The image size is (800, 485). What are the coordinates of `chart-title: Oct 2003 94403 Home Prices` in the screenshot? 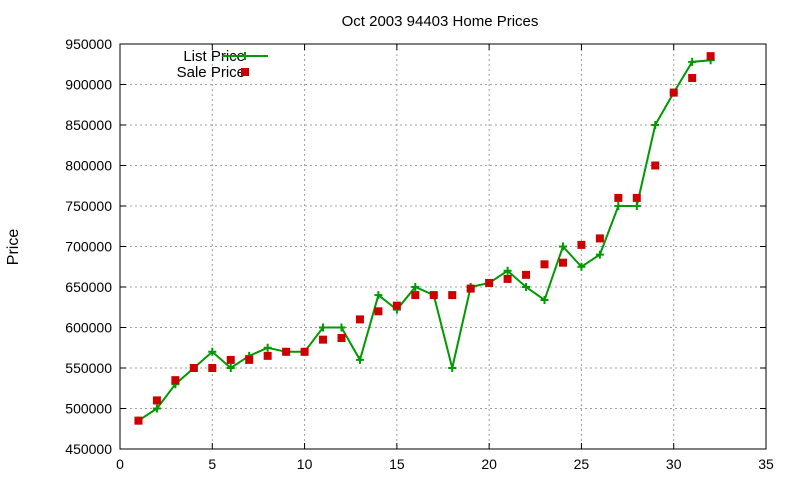 It's located at (440, 21).